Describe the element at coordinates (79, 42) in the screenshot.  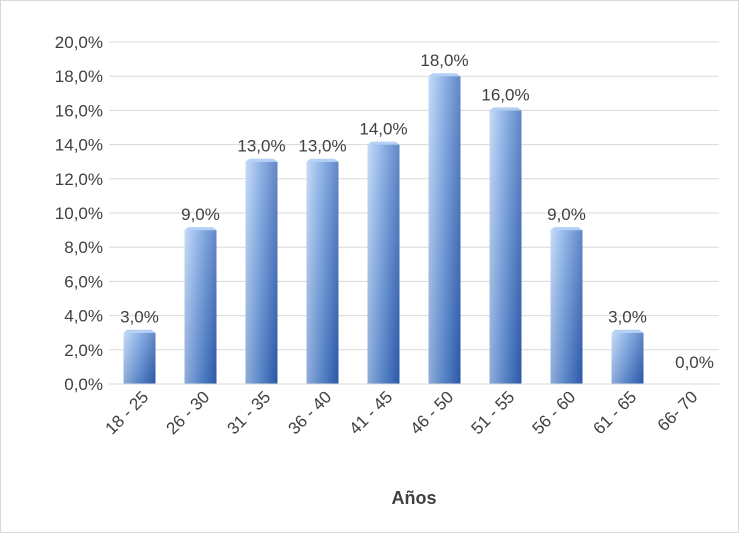
I see `y-tick-label: 20,0%` at that location.